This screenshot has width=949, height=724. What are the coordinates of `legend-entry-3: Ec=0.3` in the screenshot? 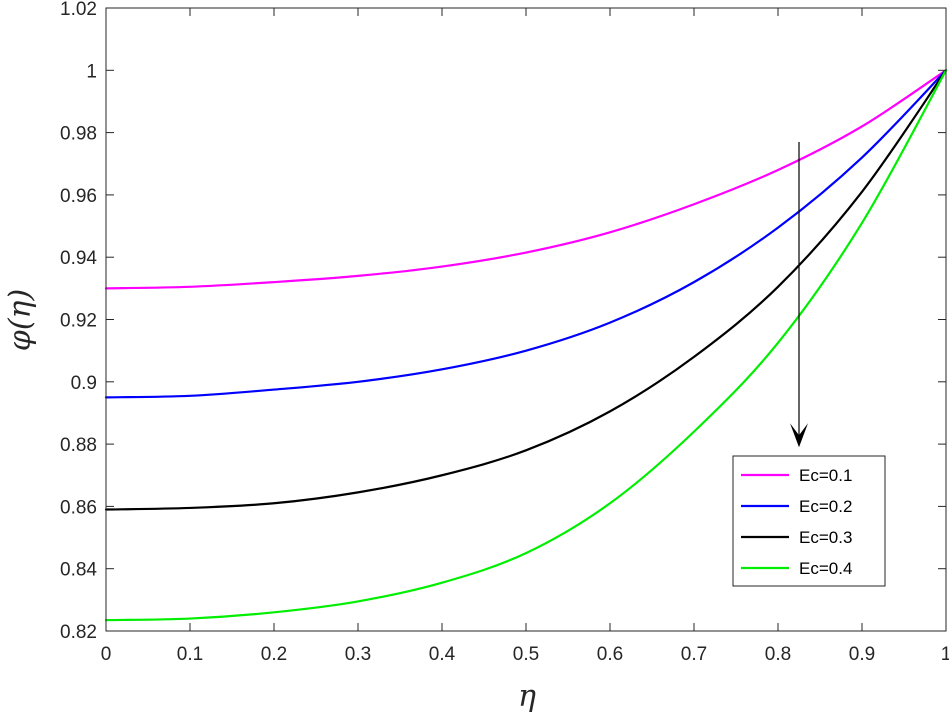 It's located at (825, 537).